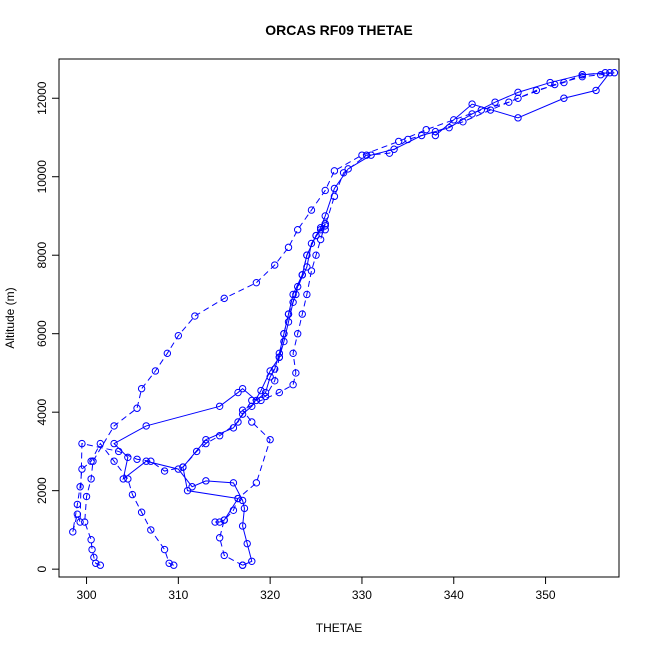 The image size is (650, 650). What do you see at coordinates (42, 568) in the screenshot?
I see `y-tick-label: 0` at bounding box center [42, 568].